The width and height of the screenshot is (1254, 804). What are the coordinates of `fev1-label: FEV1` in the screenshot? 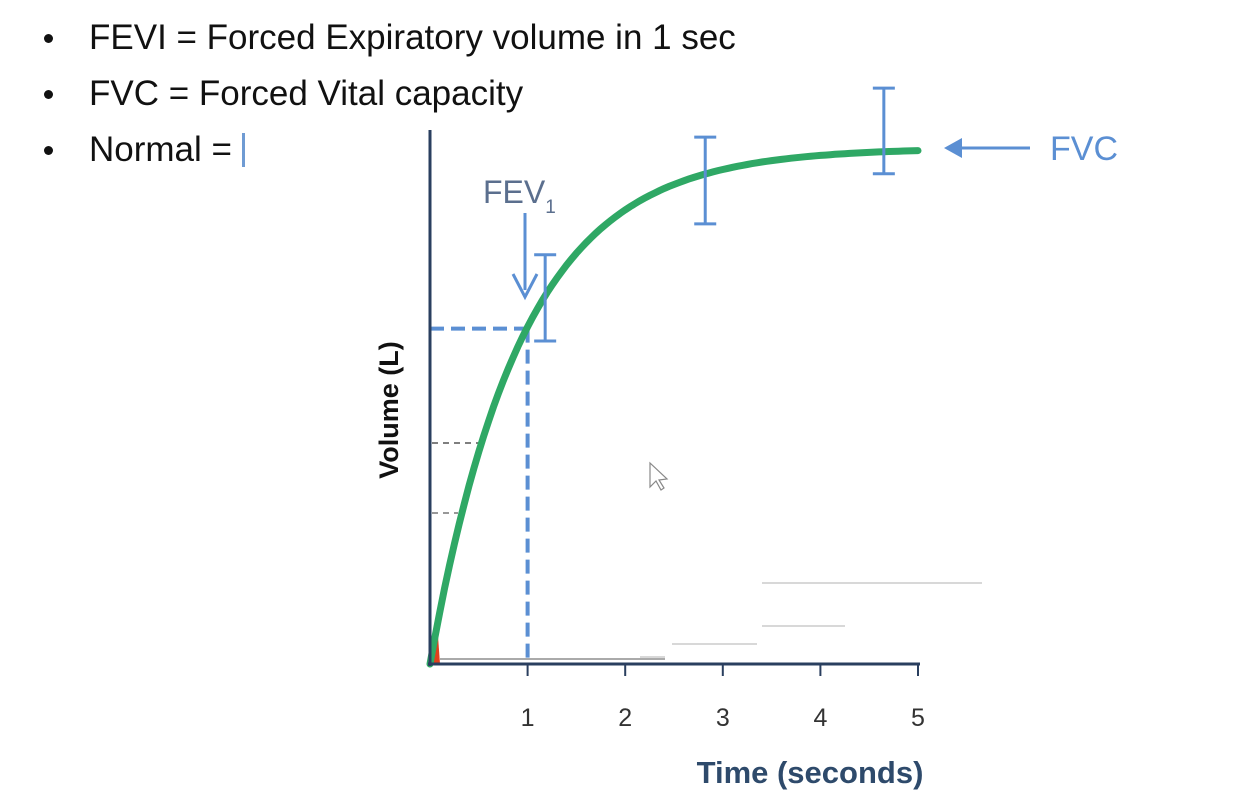 It's located at (519, 196).